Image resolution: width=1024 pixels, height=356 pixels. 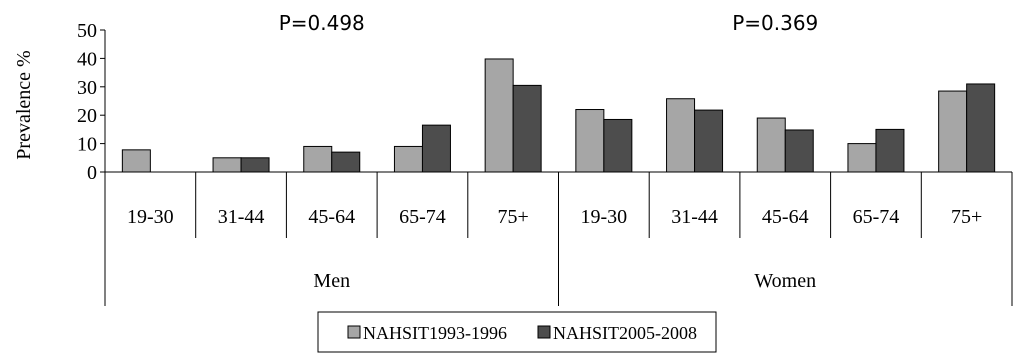 I want to click on y-axis: 0 10 20 30 40 50, so click(x=91, y=102).